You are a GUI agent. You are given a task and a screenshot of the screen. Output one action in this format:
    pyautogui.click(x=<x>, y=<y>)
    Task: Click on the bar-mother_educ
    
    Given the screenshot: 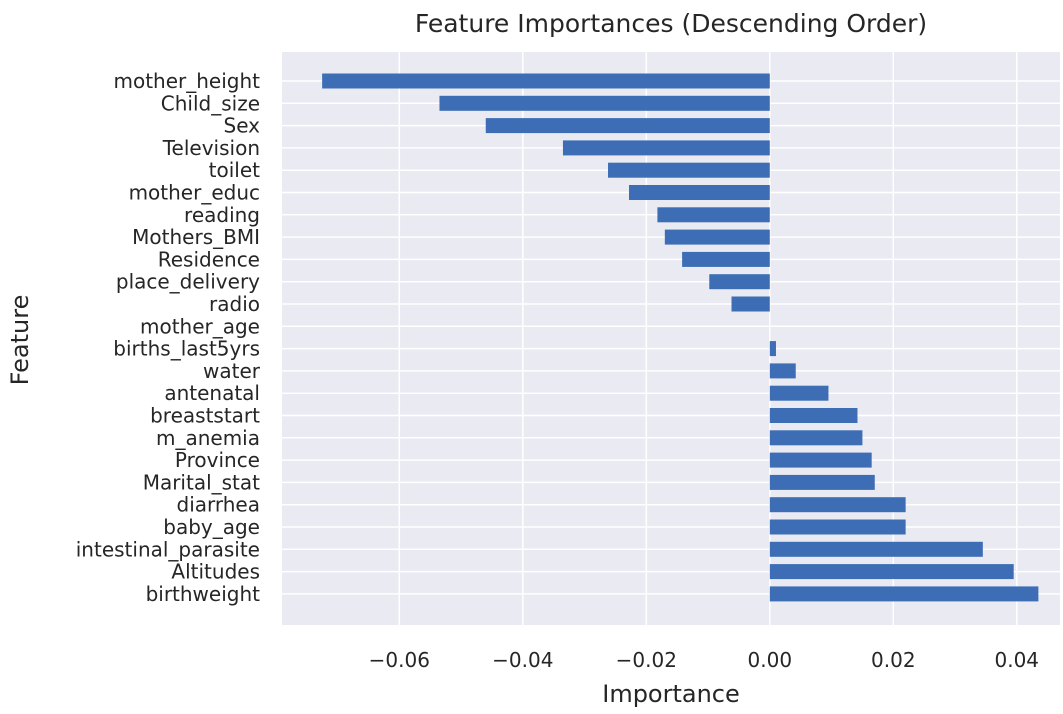 What is the action you would take?
    pyautogui.click(x=699, y=192)
    